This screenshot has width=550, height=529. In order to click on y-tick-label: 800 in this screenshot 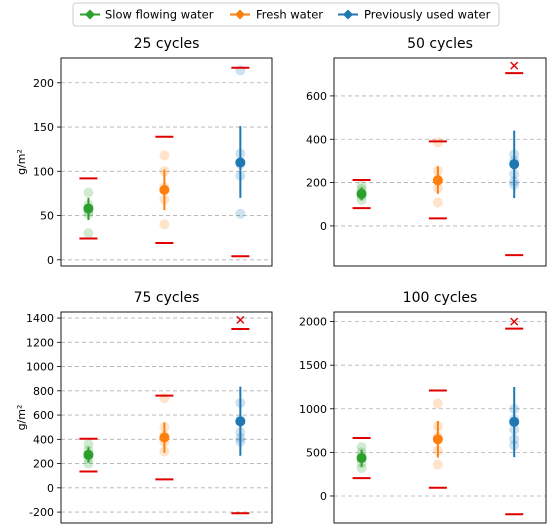, I will do `click(43, 391)`.